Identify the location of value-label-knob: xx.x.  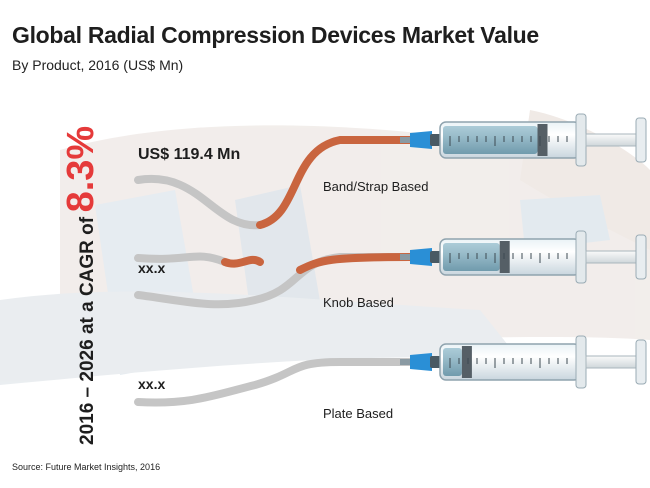
(152, 268).